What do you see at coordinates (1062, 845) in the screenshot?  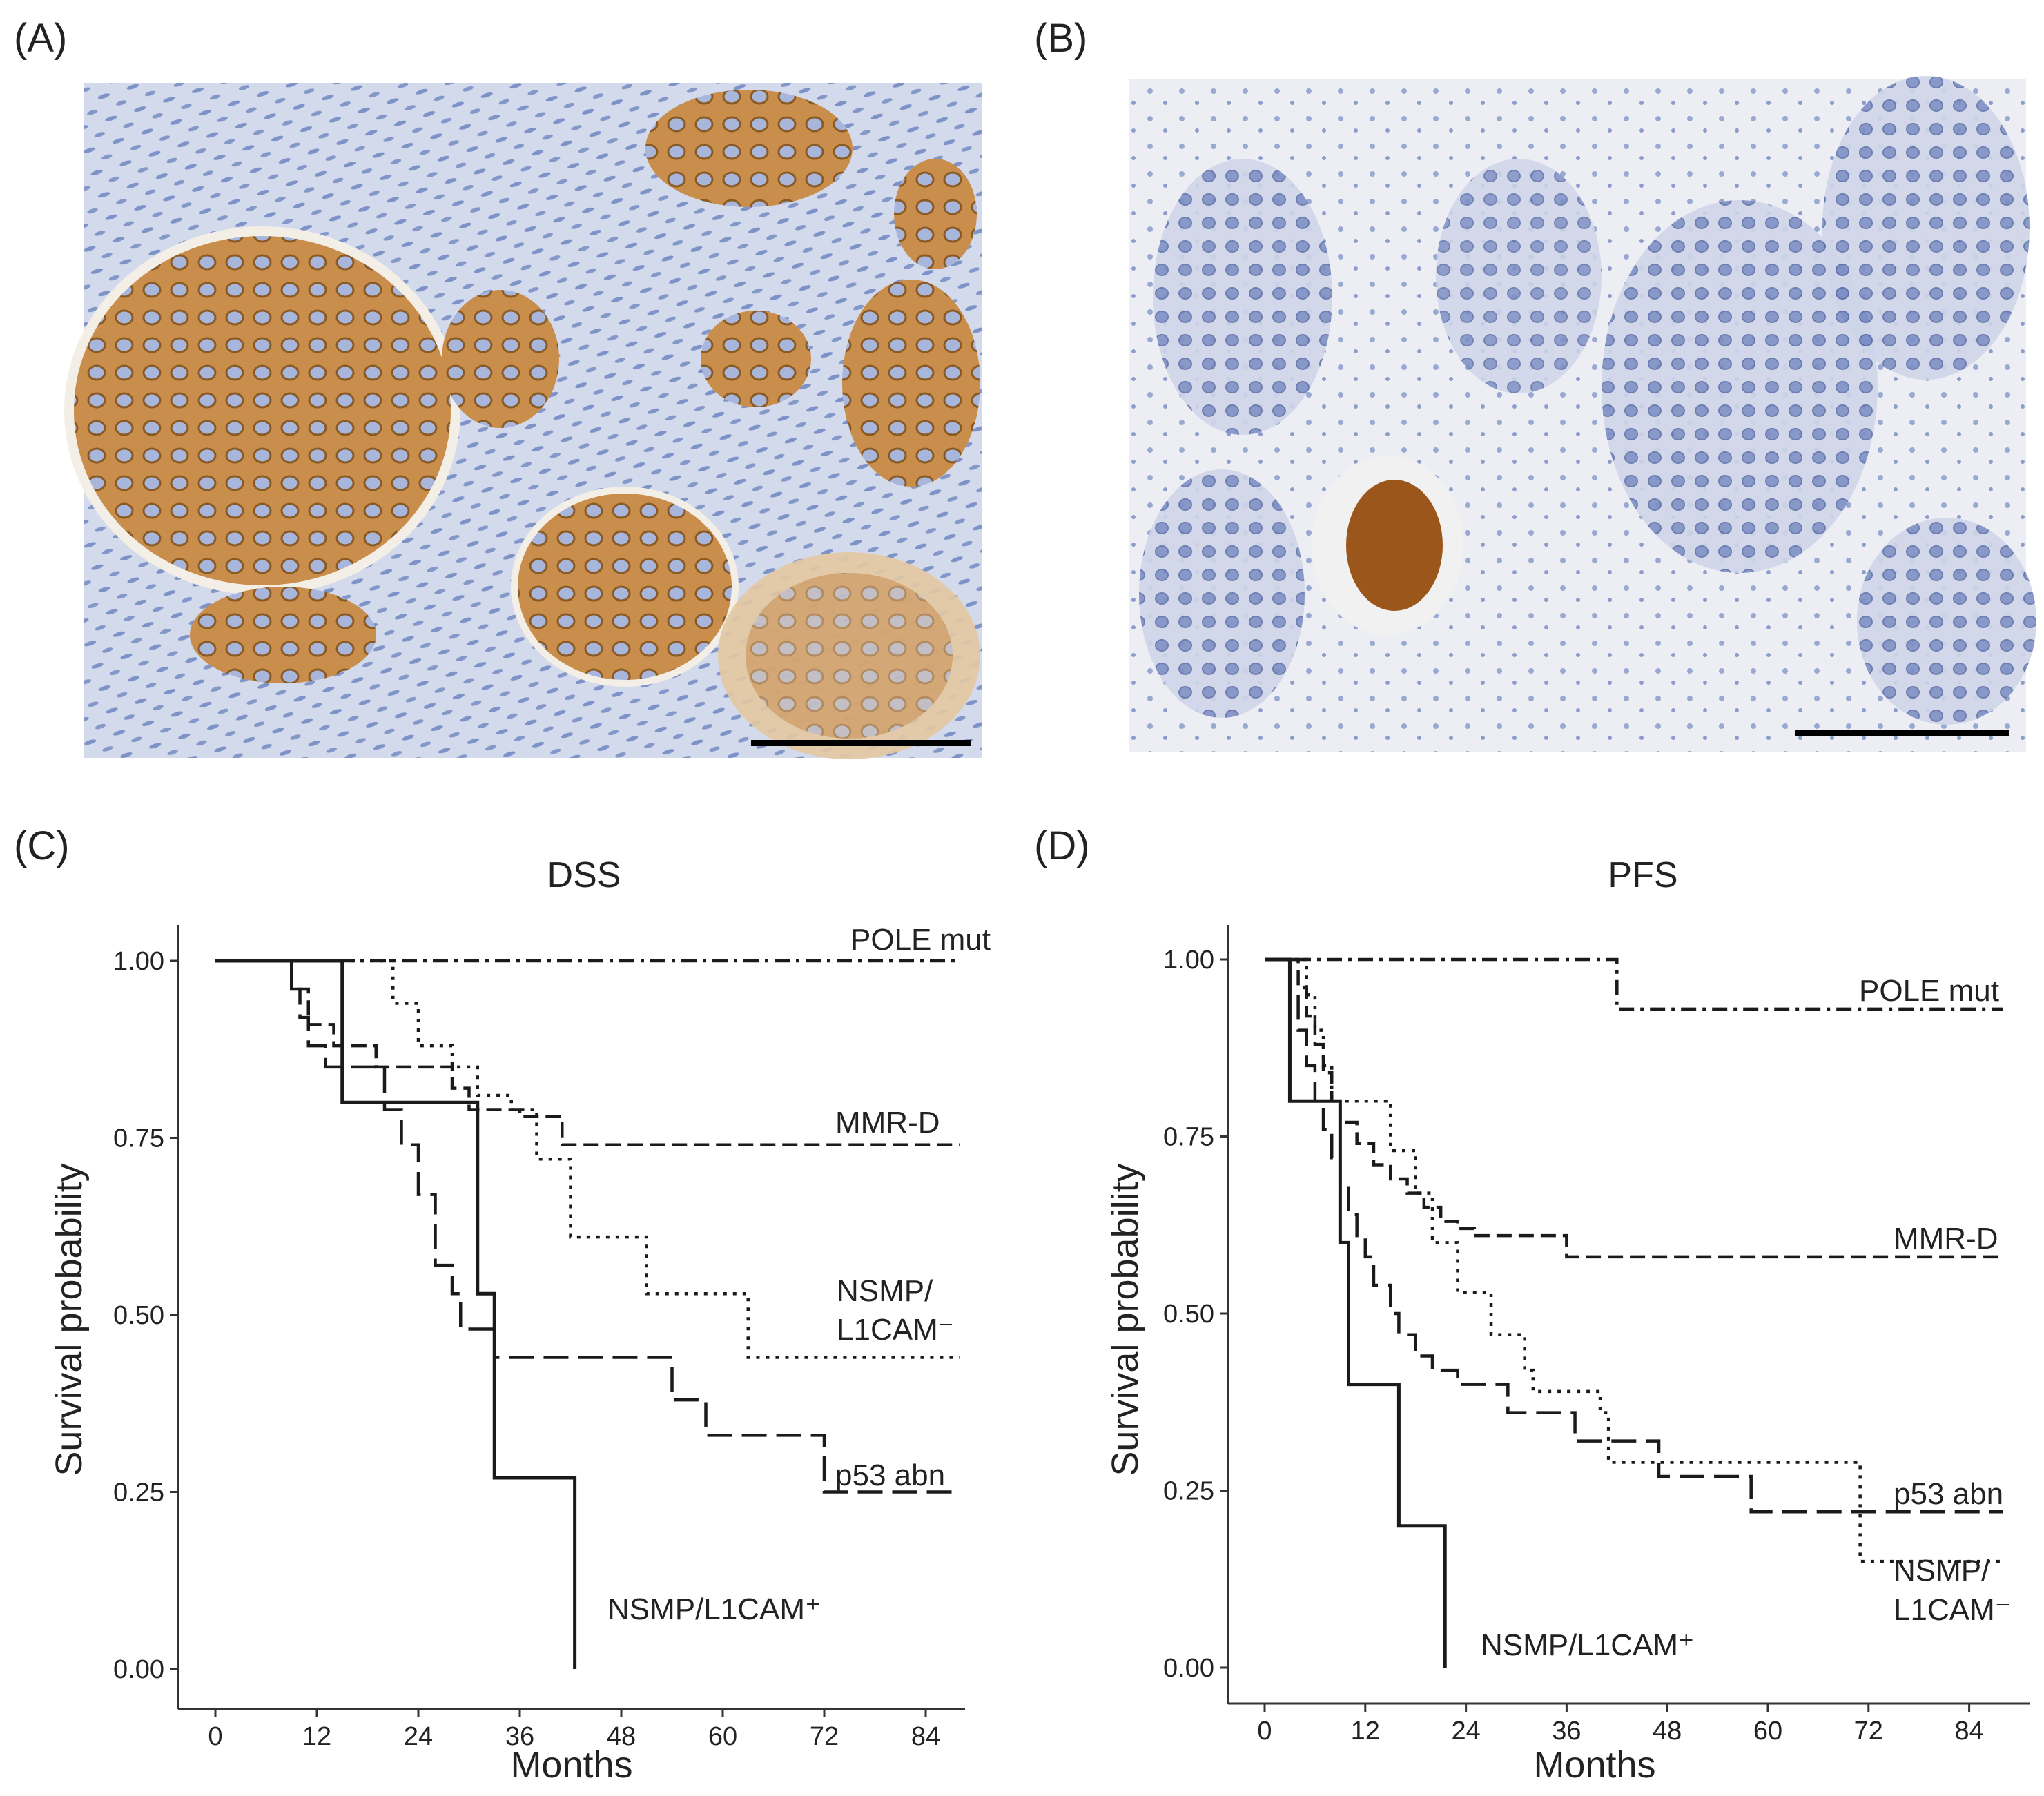 I see `panel-d-letter: (D)` at bounding box center [1062, 845].